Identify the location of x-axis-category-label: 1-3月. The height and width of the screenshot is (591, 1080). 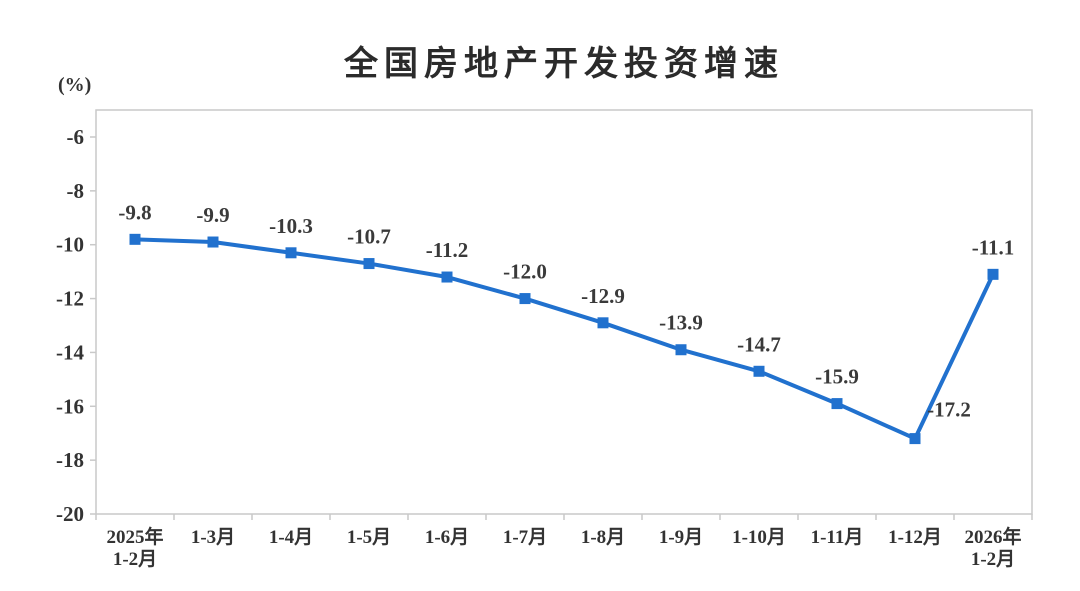
(213, 537).